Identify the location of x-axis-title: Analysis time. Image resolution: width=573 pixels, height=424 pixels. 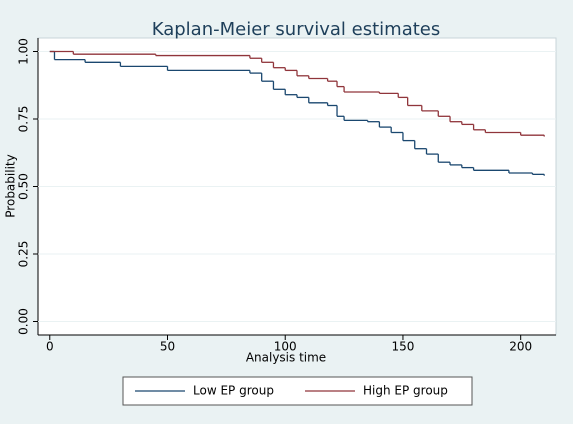
(286, 358).